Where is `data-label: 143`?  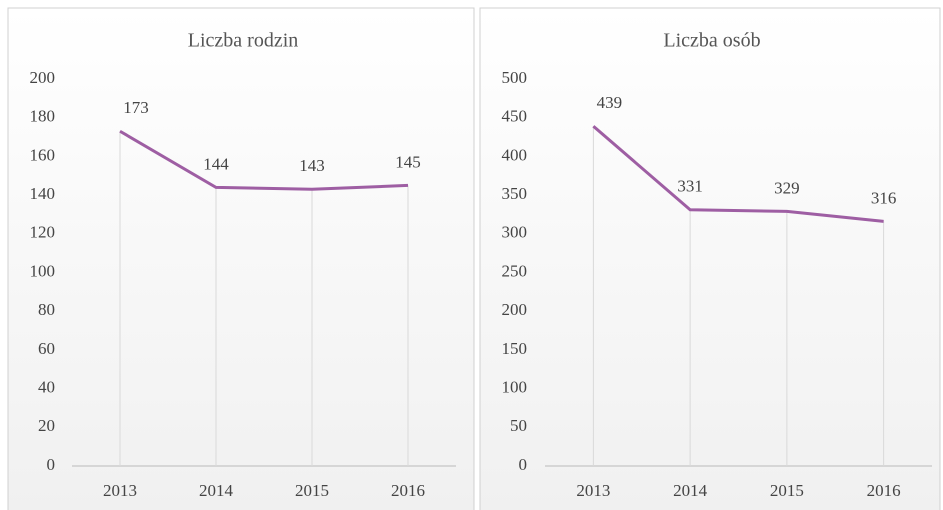 data-label: 143 is located at coordinates (312, 165).